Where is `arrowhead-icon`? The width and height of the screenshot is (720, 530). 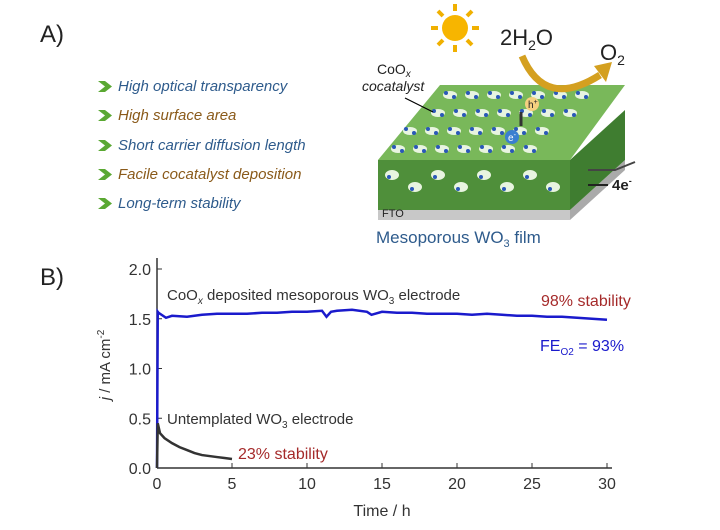
arrowhead-icon is located at coordinates (603, 72).